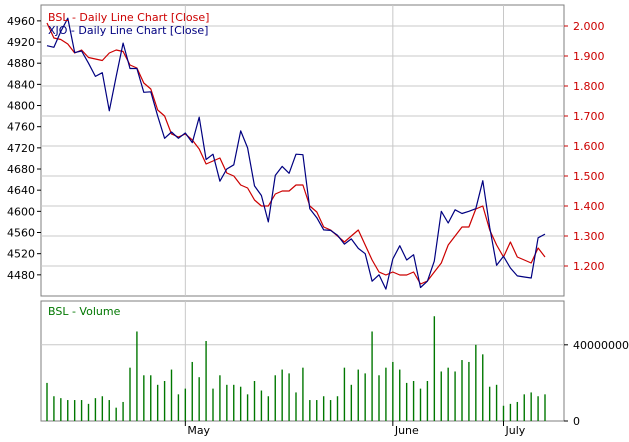  Describe the element at coordinates (21, 233) in the screenshot. I see `left-tick-label: 4560` at that location.